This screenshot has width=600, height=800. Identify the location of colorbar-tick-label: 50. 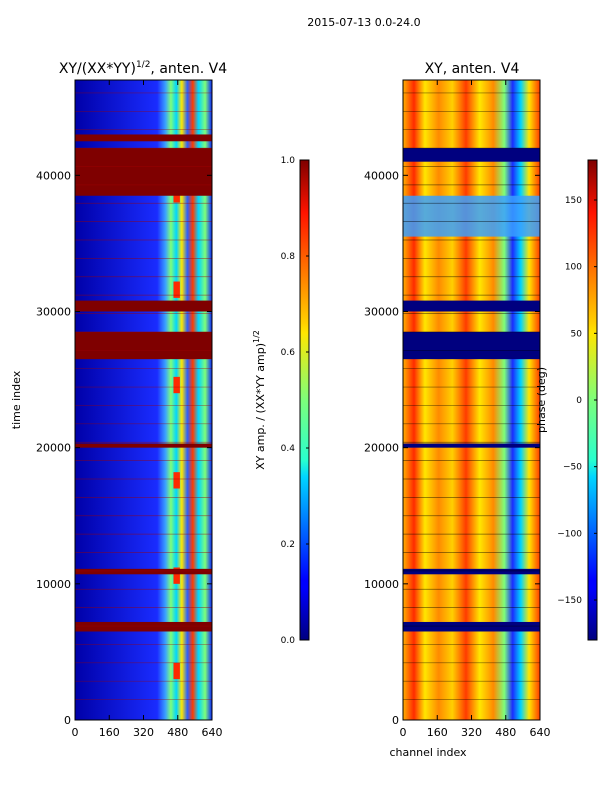
(577, 334).